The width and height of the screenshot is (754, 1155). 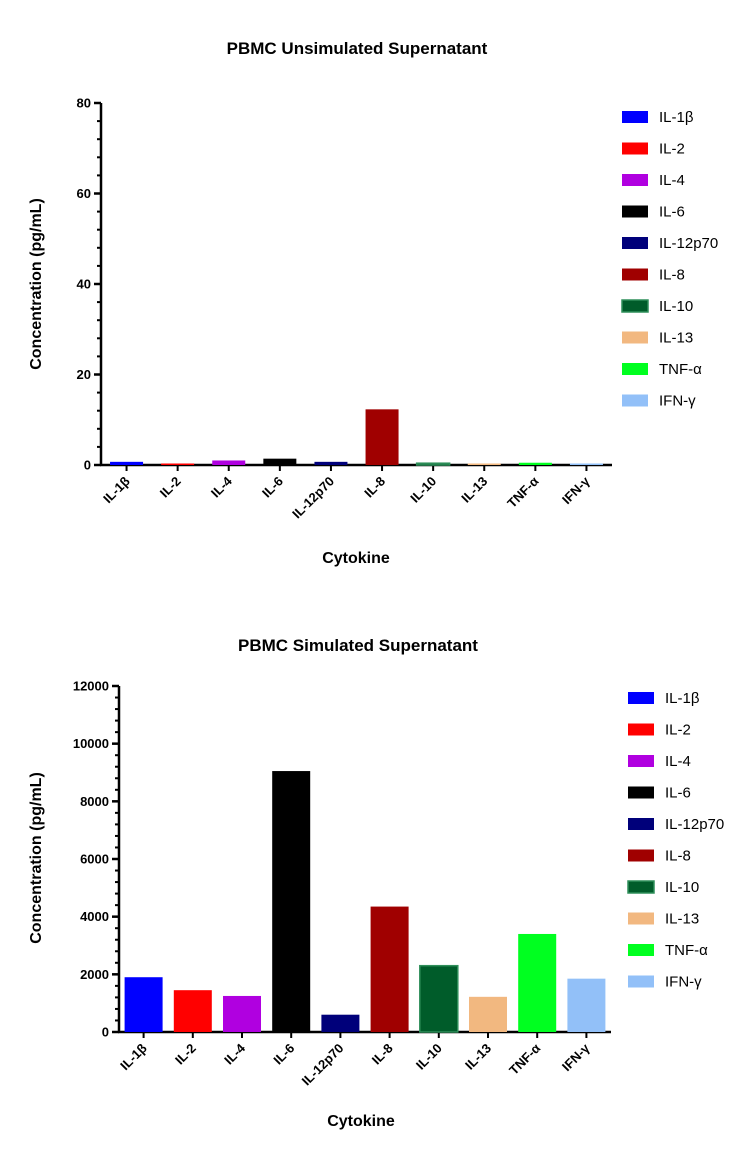 I want to click on y-tick-label: 20, so click(x=84, y=374).